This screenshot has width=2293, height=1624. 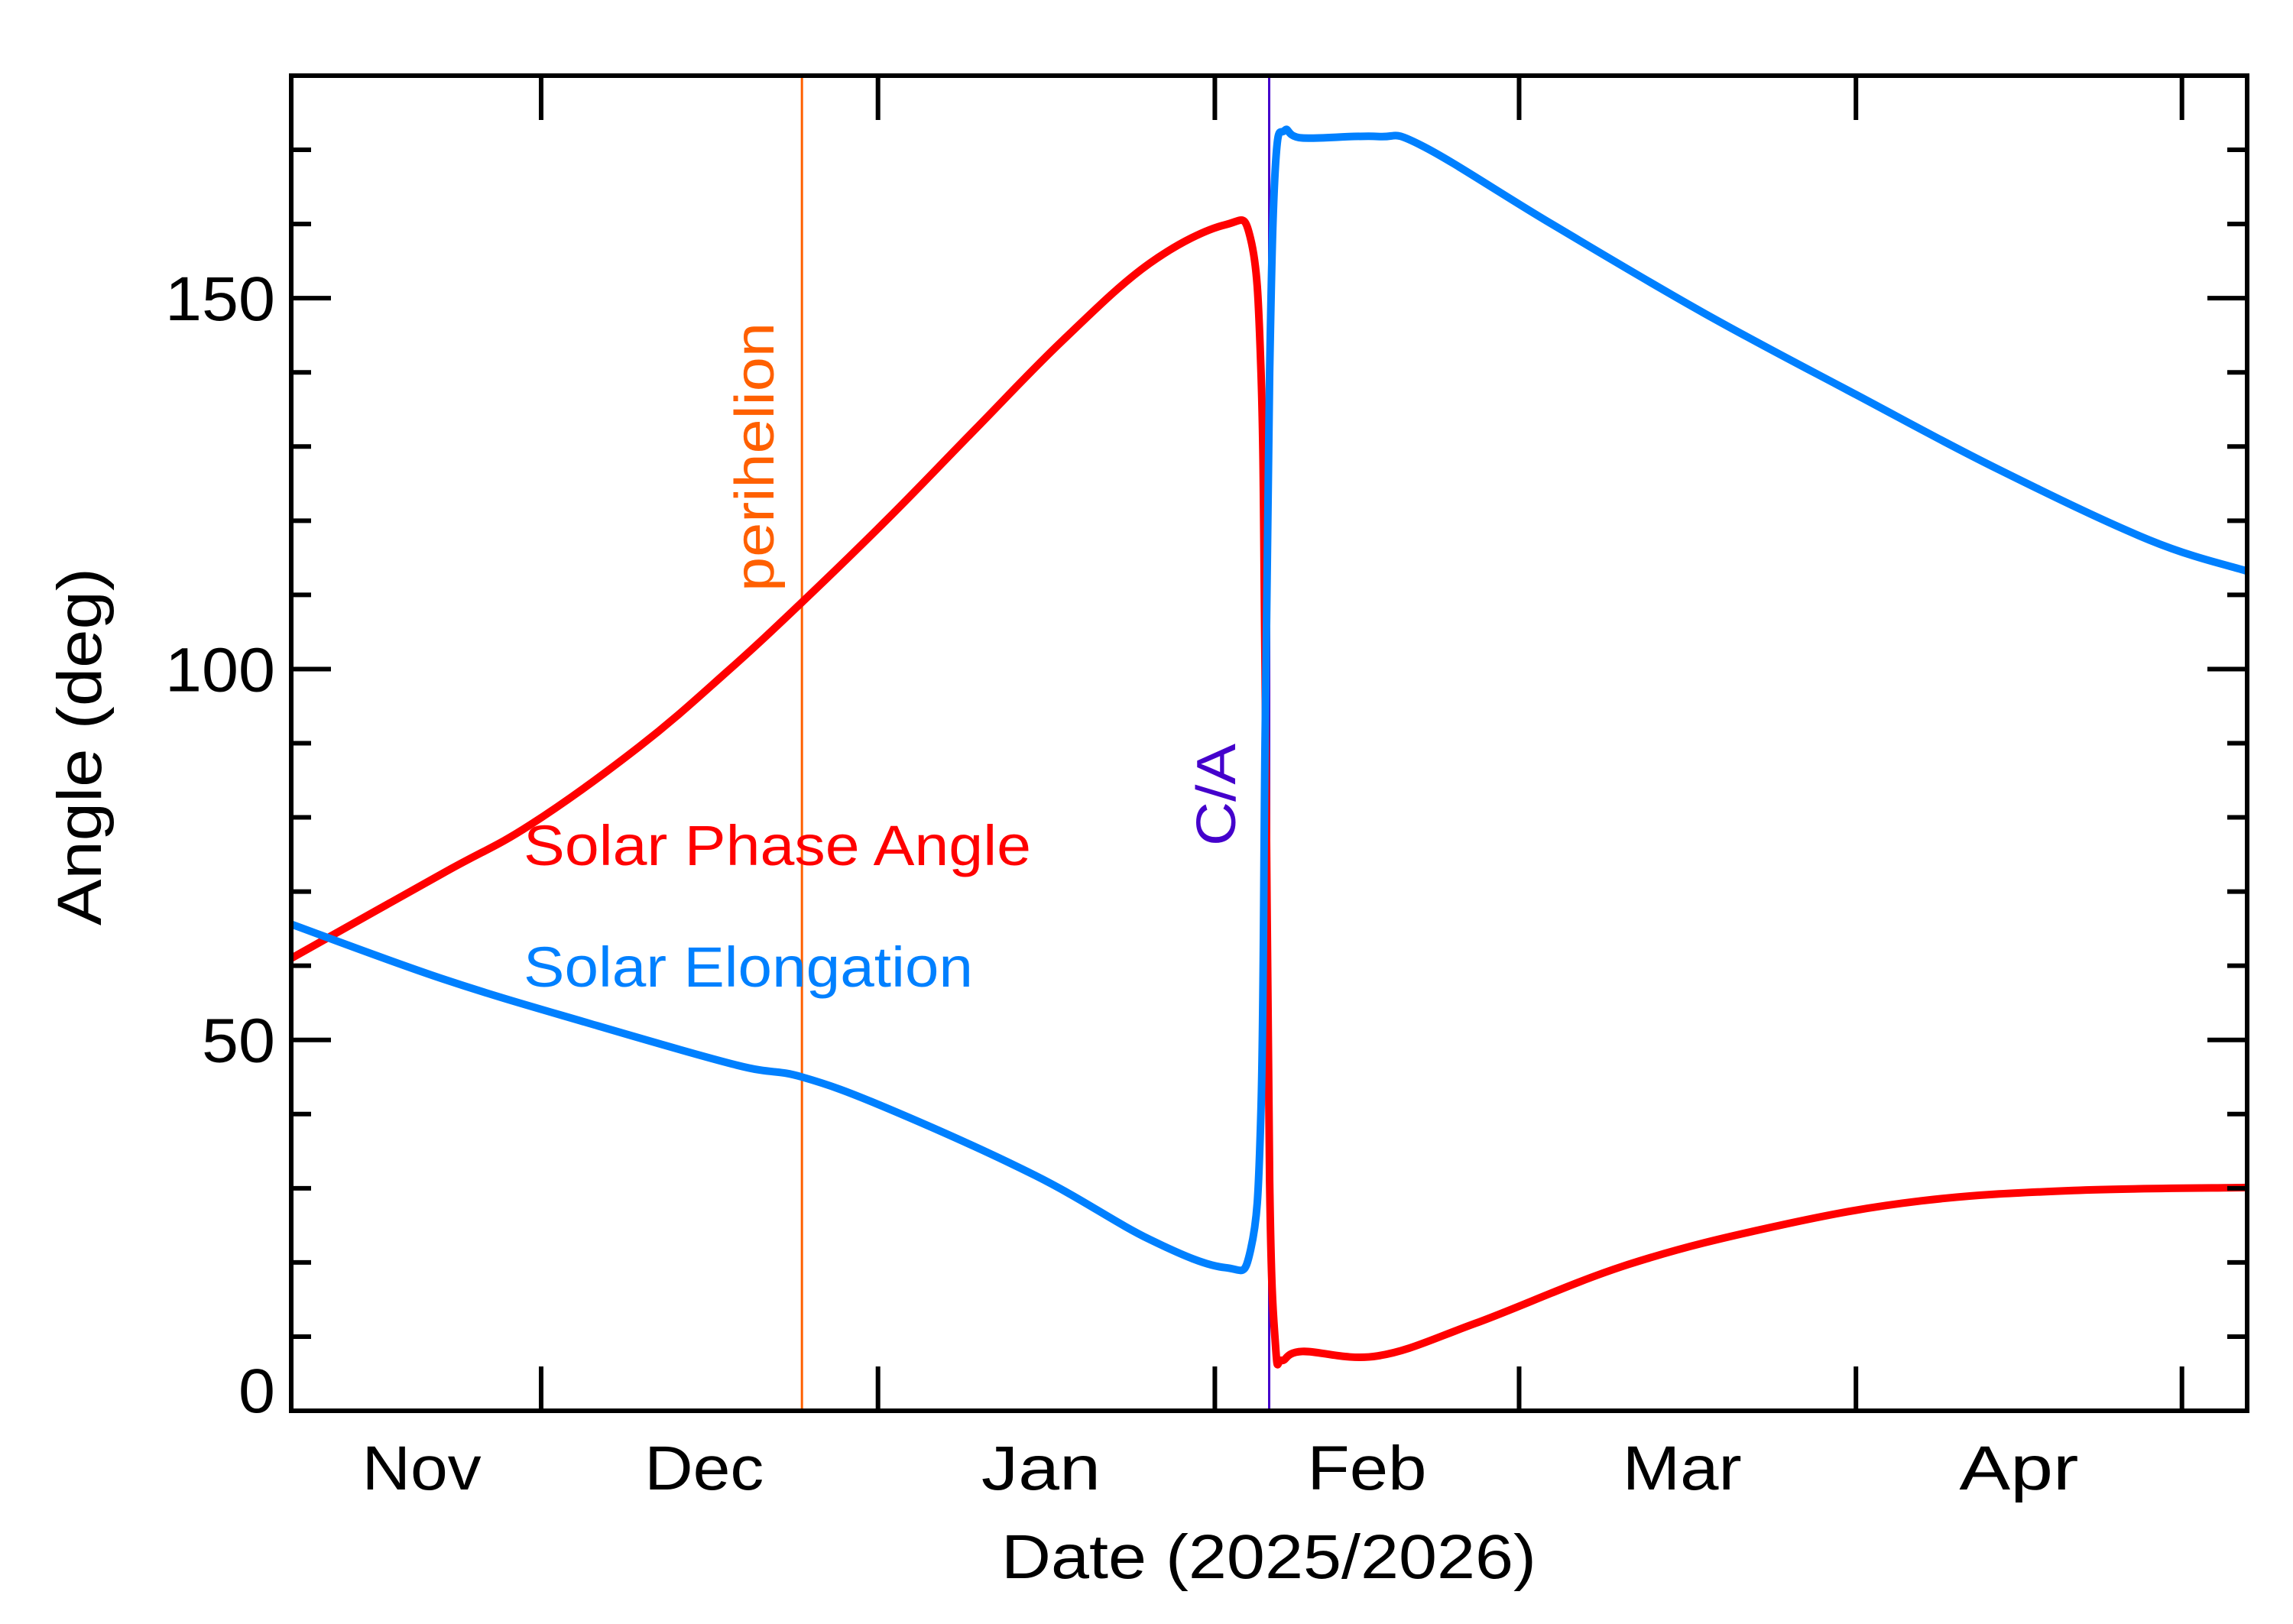 What do you see at coordinates (1268, 1557) in the screenshot?
I see `x-axis-title: Date (2025/2026)` at bounding box center [1268, 1557].